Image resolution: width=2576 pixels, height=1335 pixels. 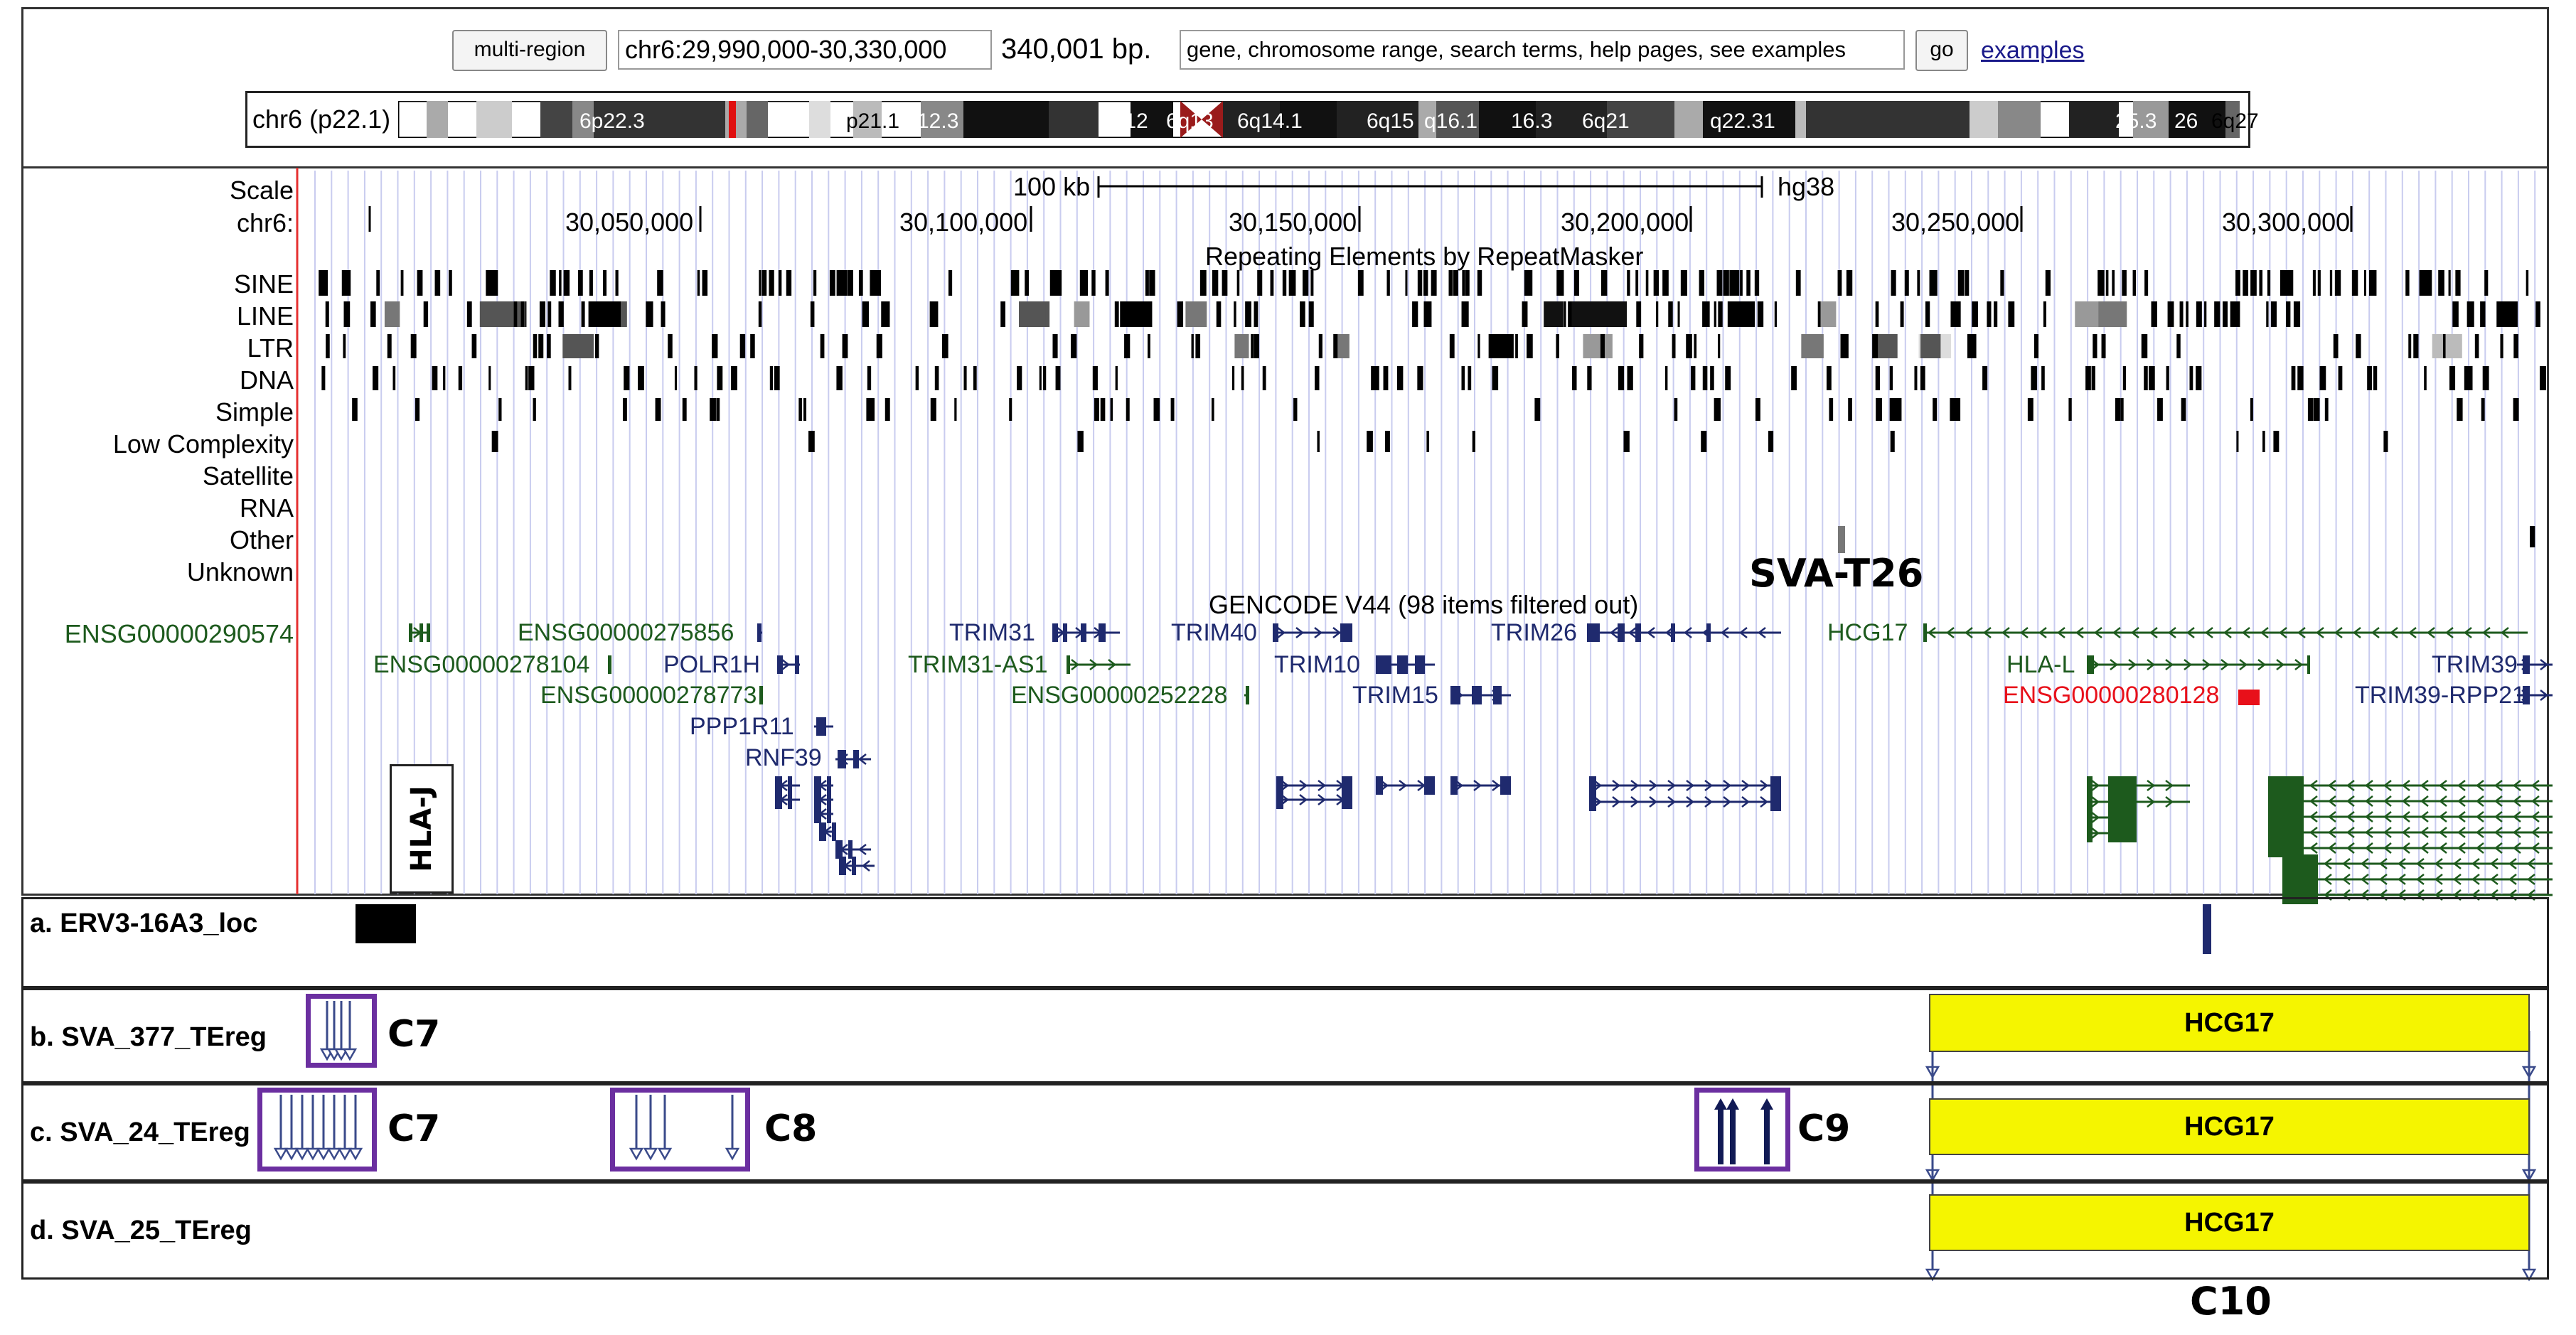 What do you see at coordinates (648, 695) in the screenshot?
I see `gene-label: ENSG00000278773` at bounding box center [648, 695].